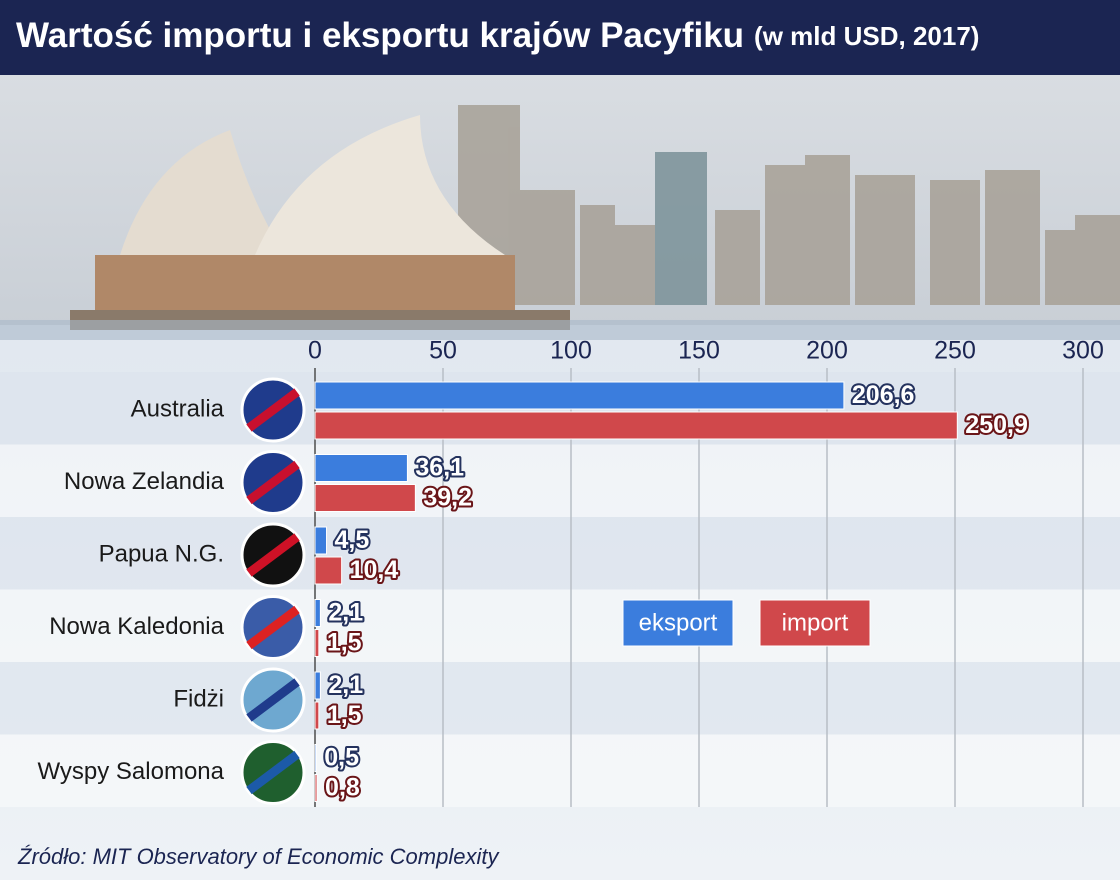 The width and height of the screenshot is (1120, 880). What do you see at coordinates (571, 351) in the screenshot?
I see `x-tick-label: 100` at bounding box center [571, 351].